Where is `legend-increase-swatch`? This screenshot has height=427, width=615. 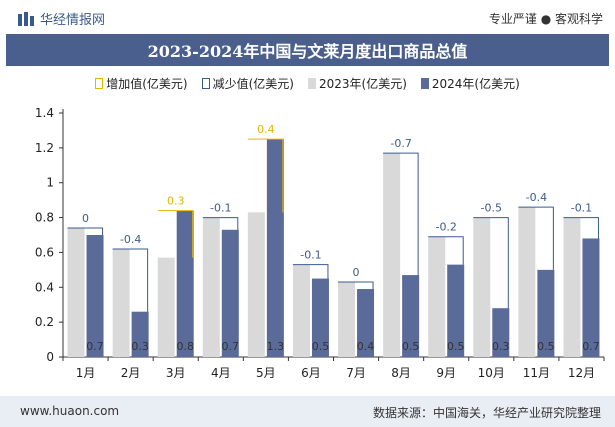
legend-increase-swatch is located at coordinates (99, 83).